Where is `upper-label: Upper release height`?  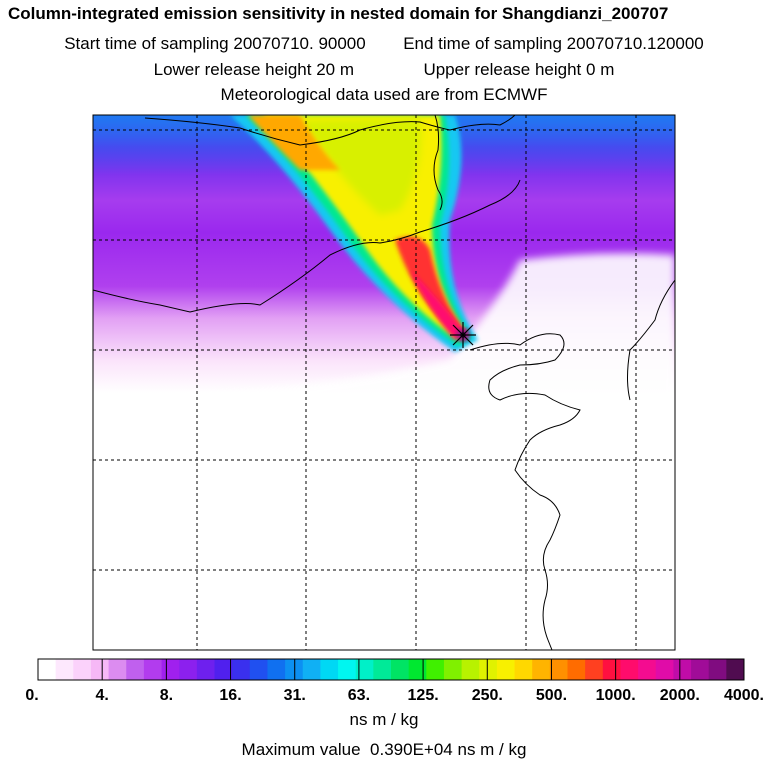
upper-label: Upper release height is located at coordinates (502, 69).